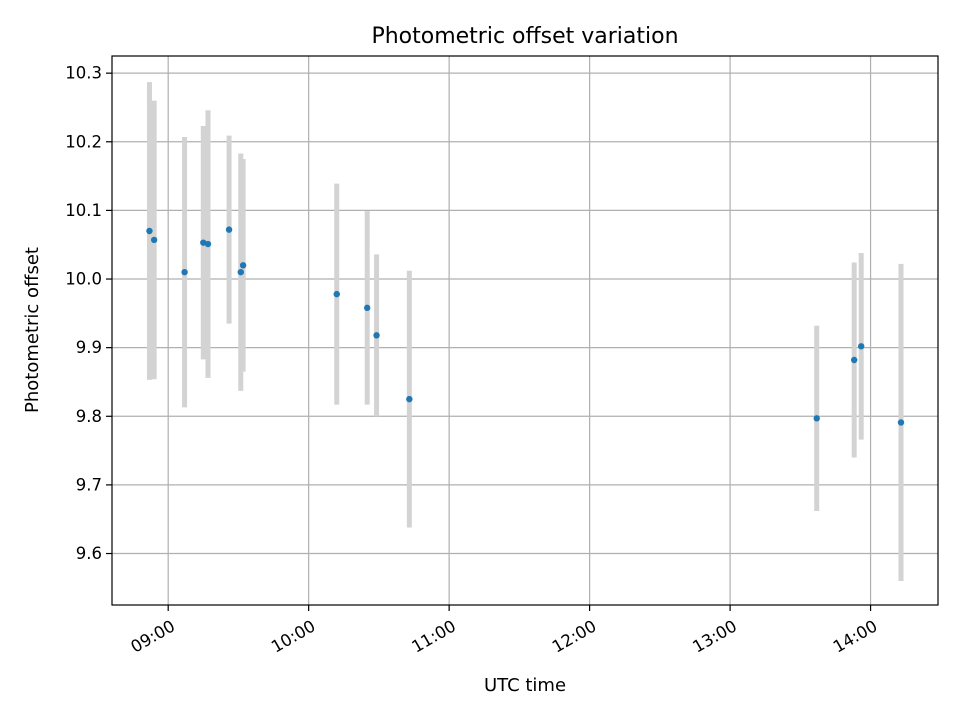  Describe the element at coordinates (83, 141) in the screenshot. I see `y-tick-label: 10.2` at that location.